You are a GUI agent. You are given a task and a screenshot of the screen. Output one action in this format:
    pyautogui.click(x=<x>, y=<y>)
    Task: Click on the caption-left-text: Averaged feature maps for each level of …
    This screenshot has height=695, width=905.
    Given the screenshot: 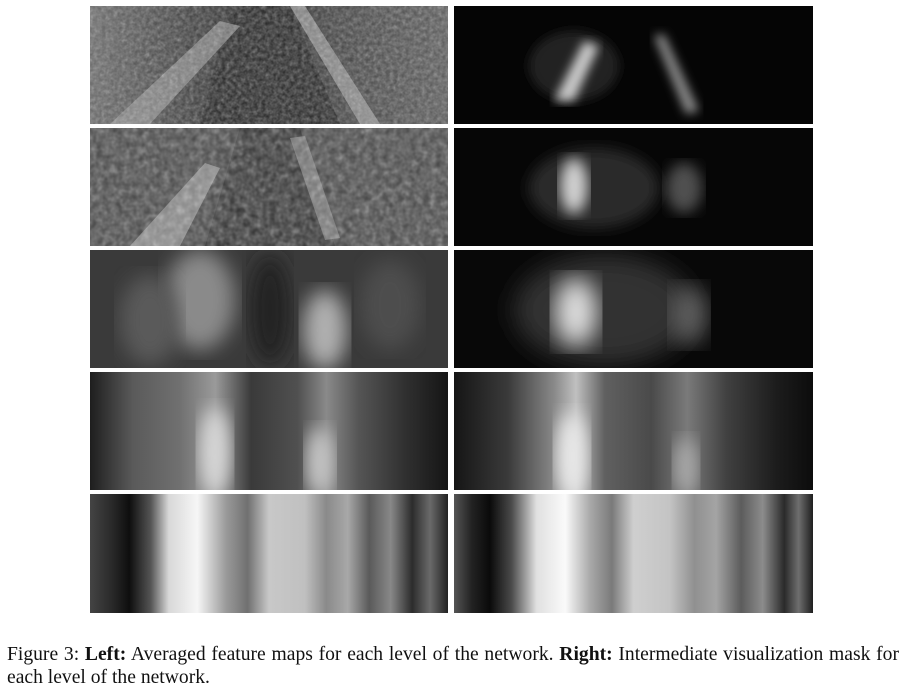 What is the action you would take?
    pyautogui.click(x=342, y=654)
    